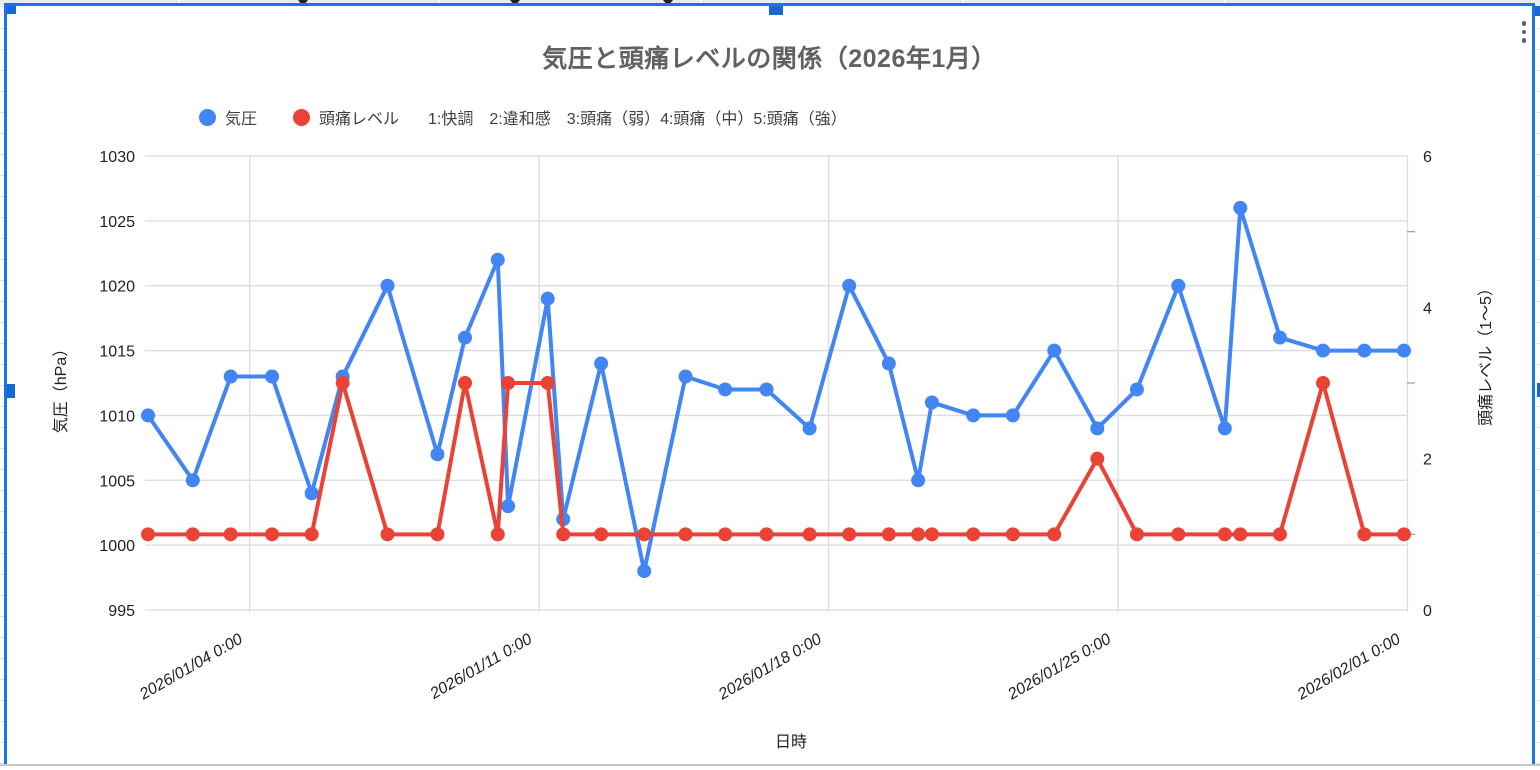 This screenshot has height=770, width=1540. What do you see at coordinates (117, 222) in the screenshot?
I see `y-left-tick-label: 1025` at bounding box center [117, 222].